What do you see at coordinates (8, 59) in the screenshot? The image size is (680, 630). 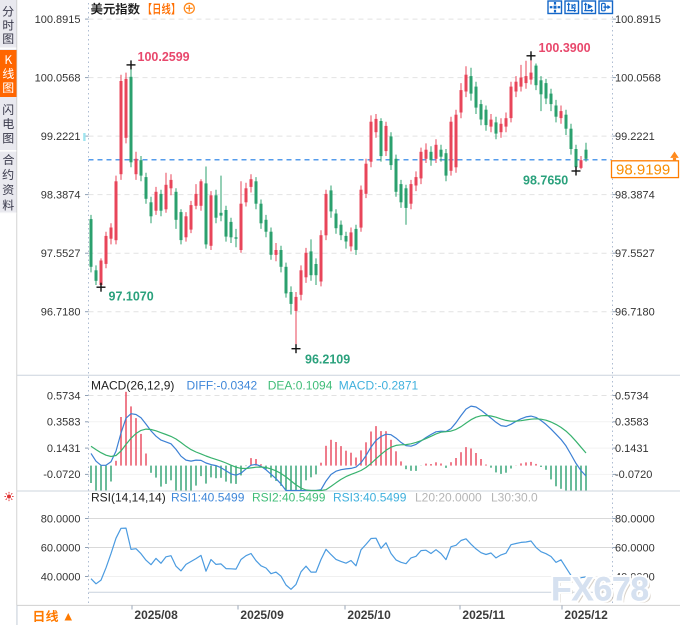 I see `svg-text: K` at bounding box center [8, 59].